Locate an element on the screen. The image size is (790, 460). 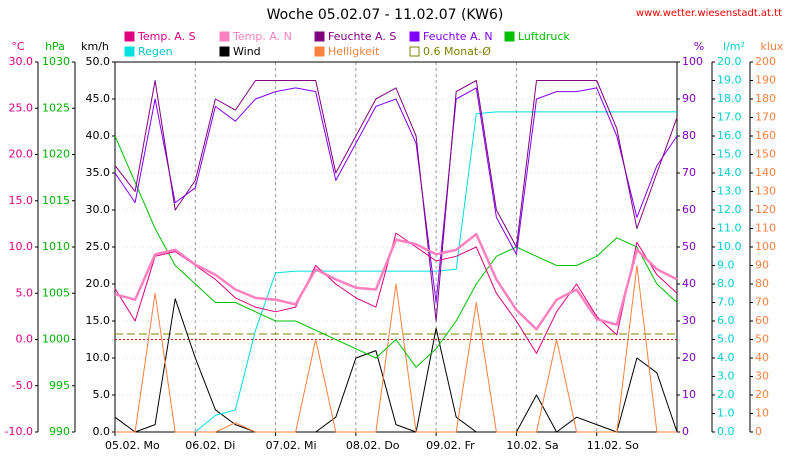
x-tick-label: 05.02. Mo is located at coordinates (132, 445).